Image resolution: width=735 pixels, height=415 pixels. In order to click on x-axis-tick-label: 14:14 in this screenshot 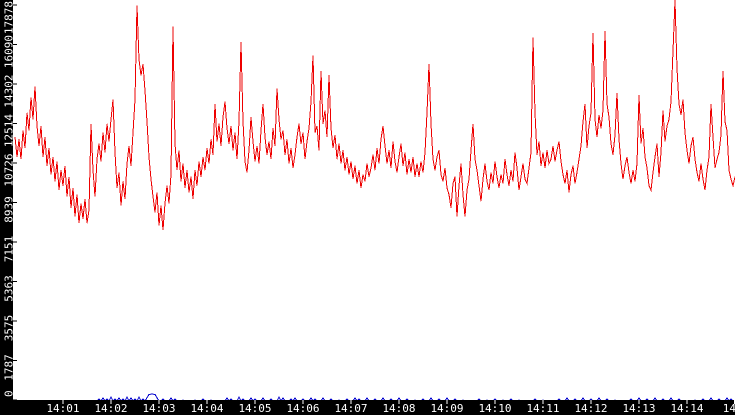, I will do `click(686, 408)`.